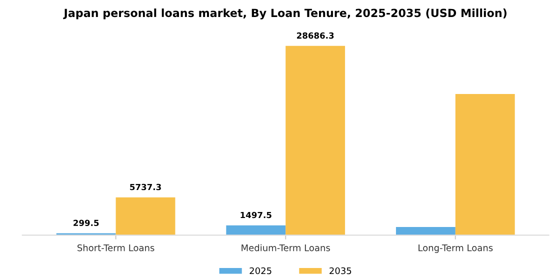 This screenshot has height=280, width=560. I want to click on data-label: 1497.5, so click(256, 215).